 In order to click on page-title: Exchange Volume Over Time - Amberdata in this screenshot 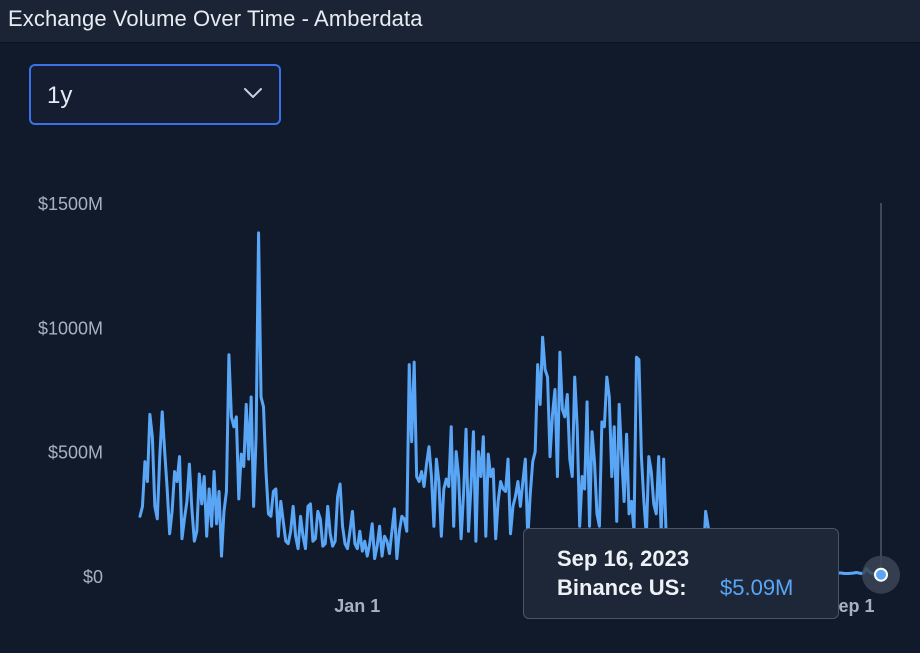, I will do `click(215, 18)`.